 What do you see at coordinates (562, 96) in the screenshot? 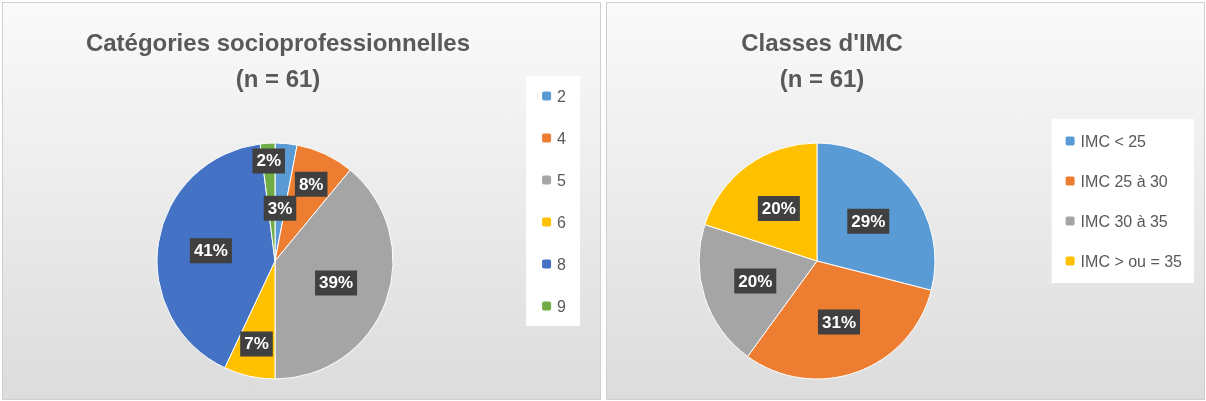
I see `legend-label: 2` at bounding box center [562, 96].